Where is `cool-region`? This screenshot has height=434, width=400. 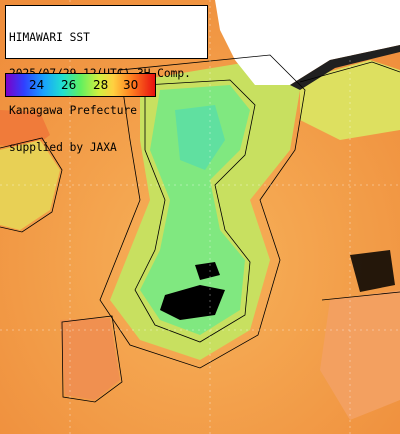
cool-region is located at coordinates (200, 137).